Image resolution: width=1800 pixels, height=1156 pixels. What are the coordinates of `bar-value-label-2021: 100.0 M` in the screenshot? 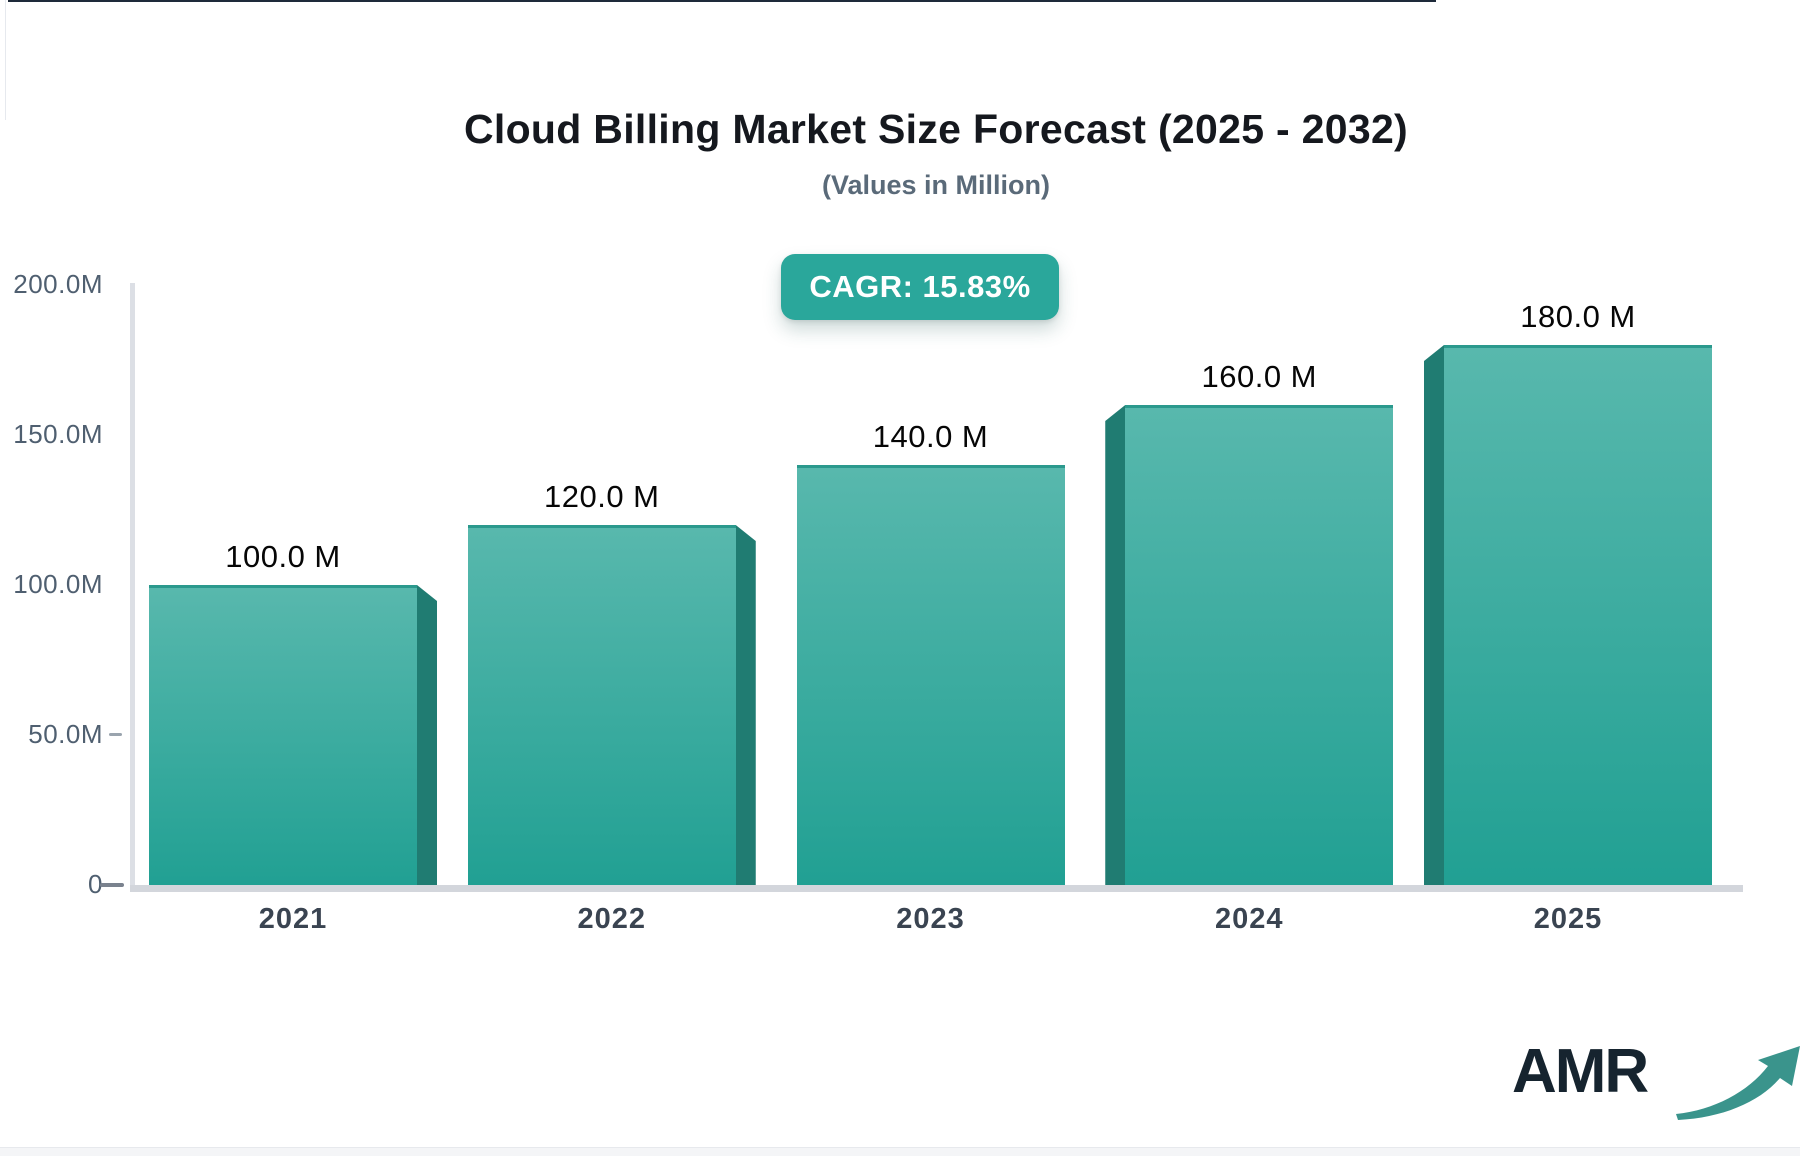 It's located at (283, 556).